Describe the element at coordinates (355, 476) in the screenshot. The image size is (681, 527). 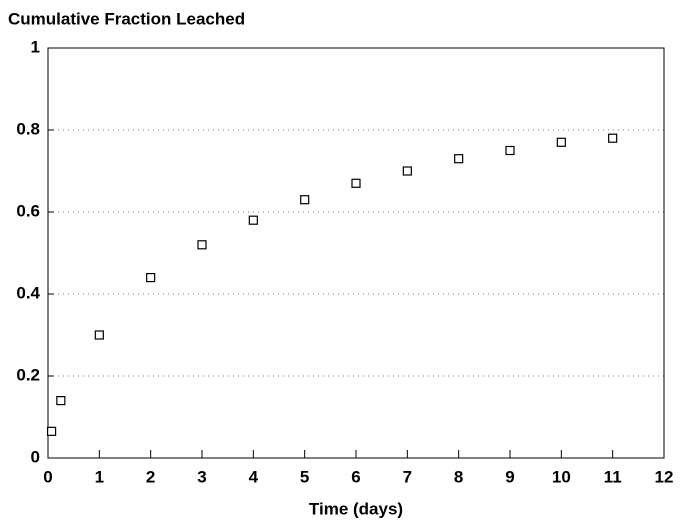
I see `x-tick-label: 6` at that location.